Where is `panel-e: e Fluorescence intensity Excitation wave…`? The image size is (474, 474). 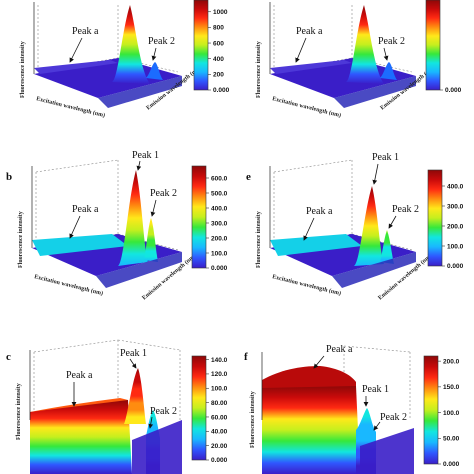 panel-e: e Fluorescence intensity Excitation wave… is located at coordinates (355, 227).